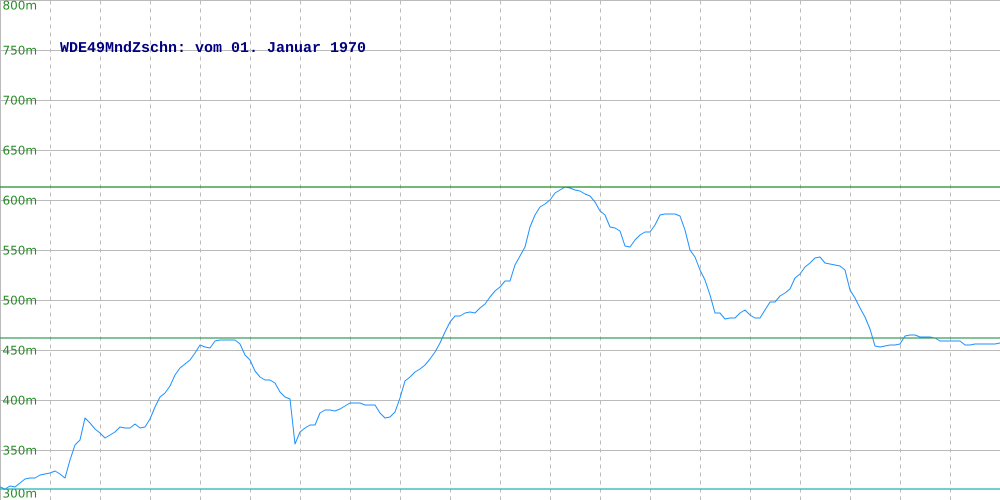 The height and width of the screenshot is (500, 1000). I want to click on y-tick-label: 800m, so click(20, 6).